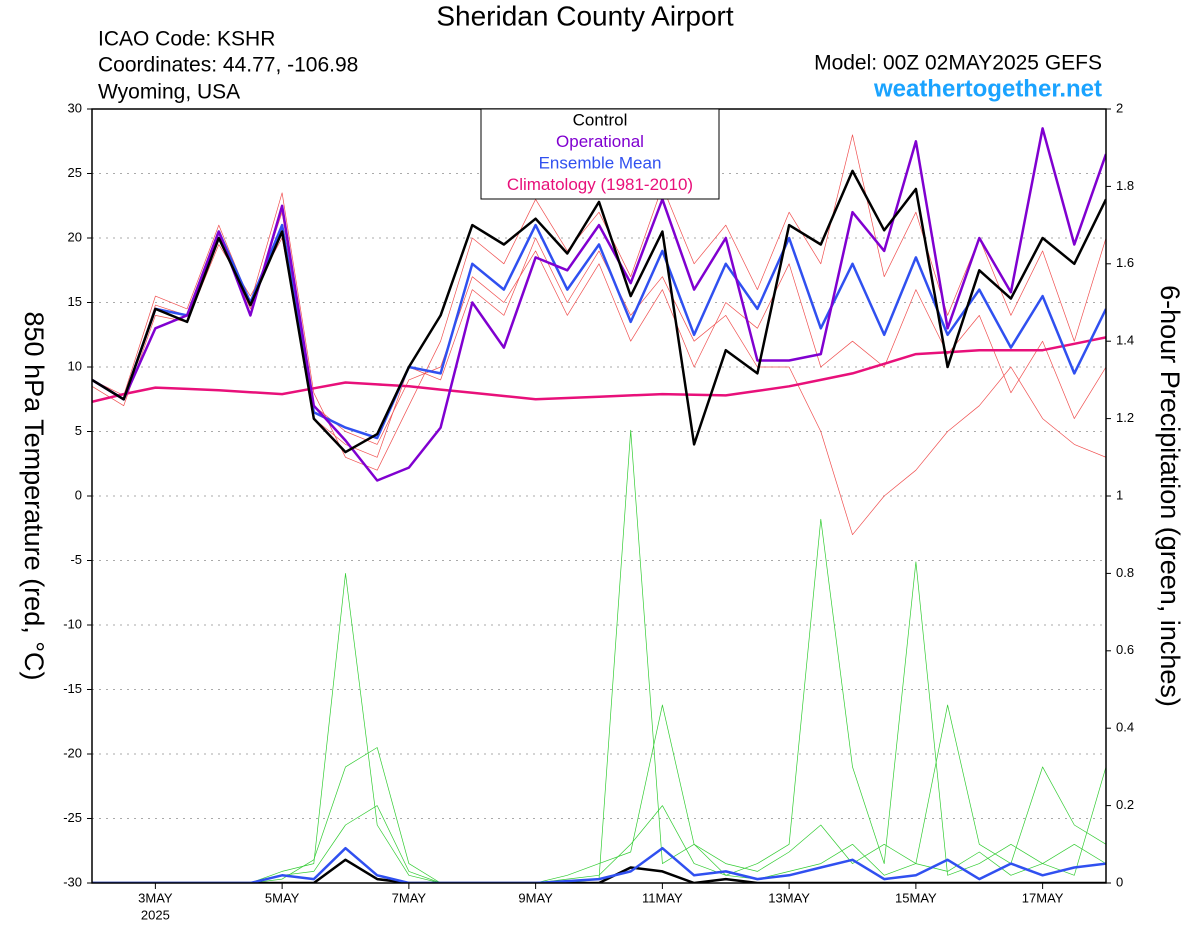 The height and width of the screenshot is (927, 1200). What do you see at coordinates (600, 162) in the screenshot?
I see `legend-entry: Ensemble Mean` at bounding box center [600, 162].